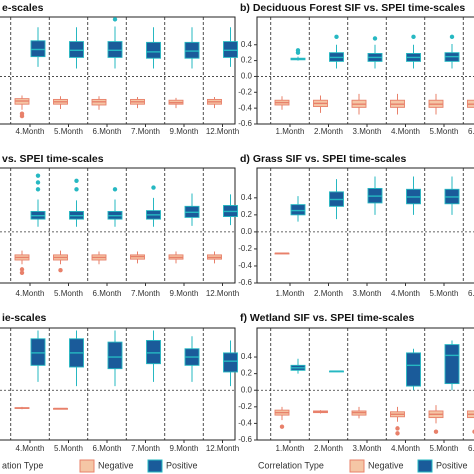  What do you see at coordinates (22, 465) in the screenshot?
I see `legend-title: ation Type` at bounding box center [22, 465].